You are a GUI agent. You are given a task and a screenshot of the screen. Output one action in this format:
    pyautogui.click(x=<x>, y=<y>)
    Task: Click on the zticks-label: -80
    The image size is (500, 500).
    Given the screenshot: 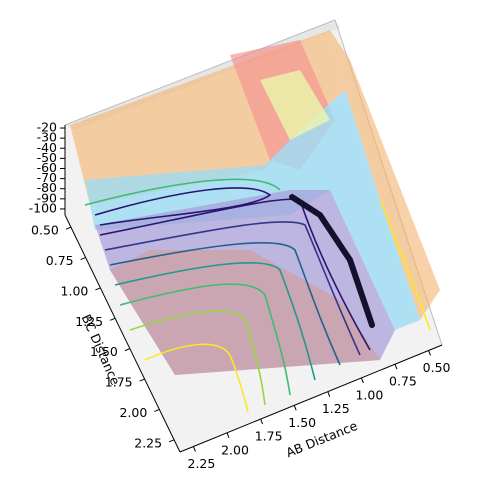 What is the action you would take?
    pyautogui.click(x=47, y=187)
    